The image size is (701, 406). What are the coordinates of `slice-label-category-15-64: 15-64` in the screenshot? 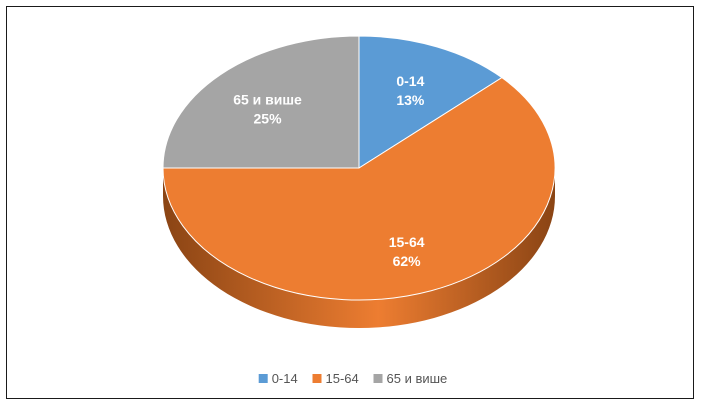 It's located at (407, 242).